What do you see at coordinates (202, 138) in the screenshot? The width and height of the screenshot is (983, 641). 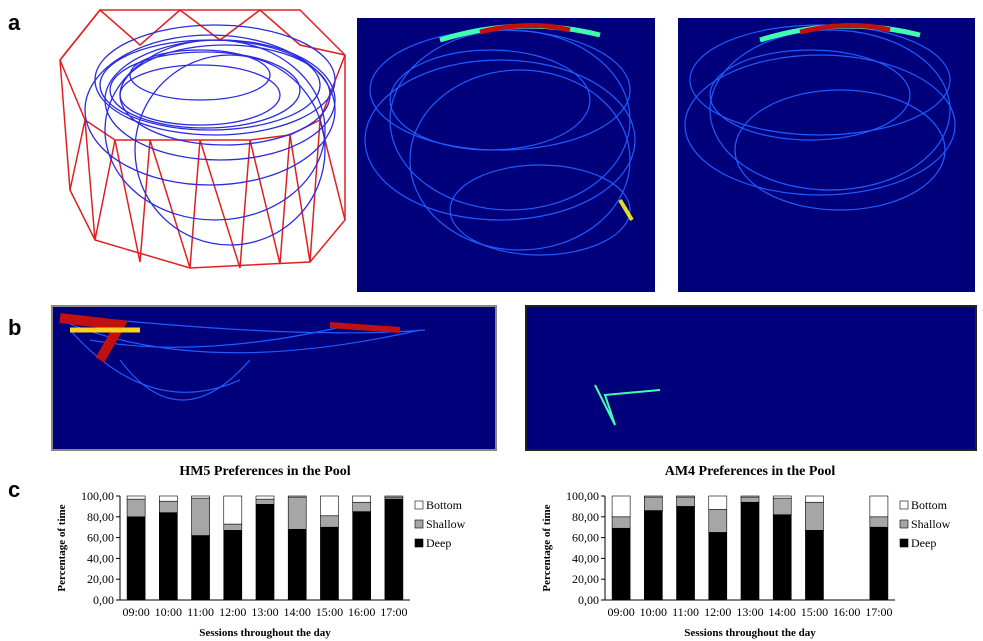 I see `wireframe-trajectory` at bounding box center [202, 138].